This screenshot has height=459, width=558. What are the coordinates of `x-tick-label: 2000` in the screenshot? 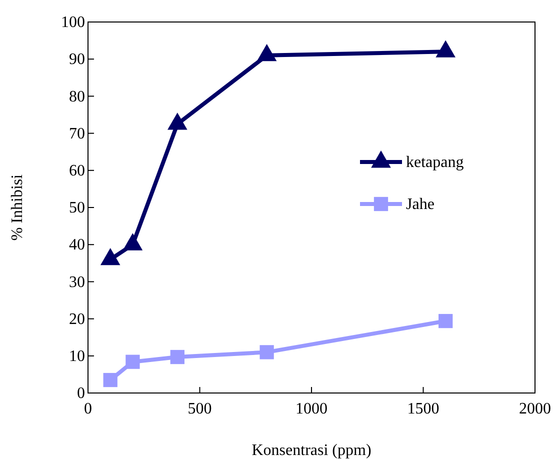 It's located at (535, 409).